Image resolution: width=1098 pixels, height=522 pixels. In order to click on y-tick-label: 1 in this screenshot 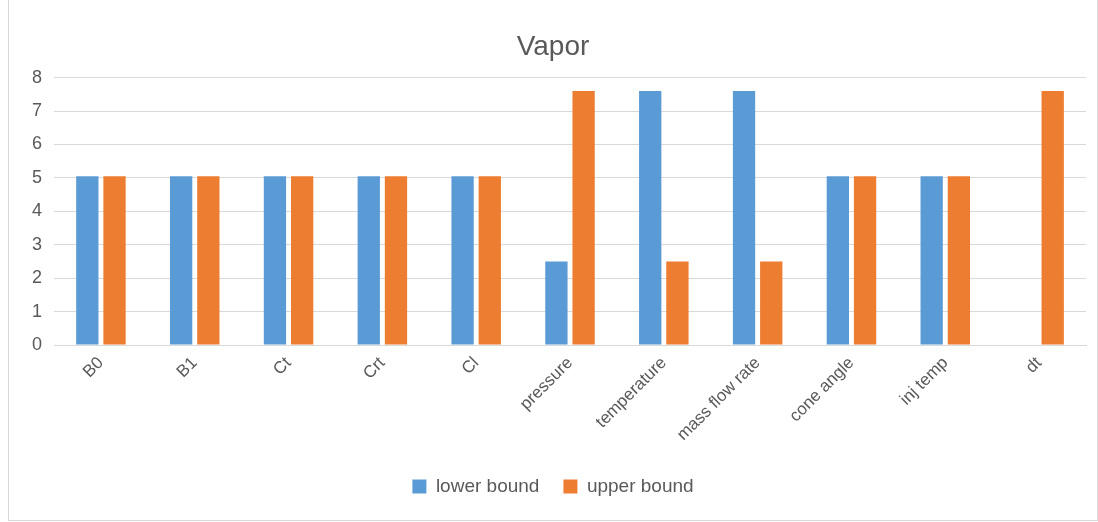, I will do `click(37, 310)`.